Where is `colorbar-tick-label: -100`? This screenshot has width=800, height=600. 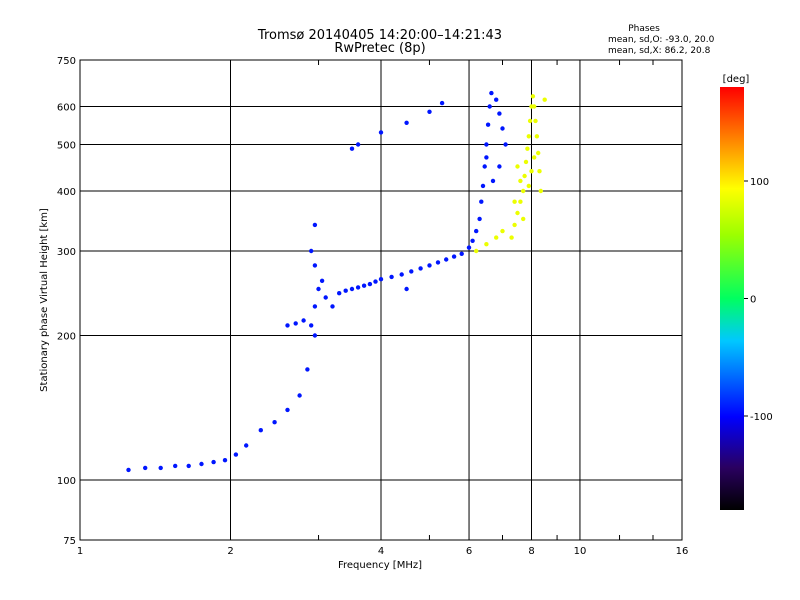
colorbar-tick-label: -100 is located at coordinates (761, 417).